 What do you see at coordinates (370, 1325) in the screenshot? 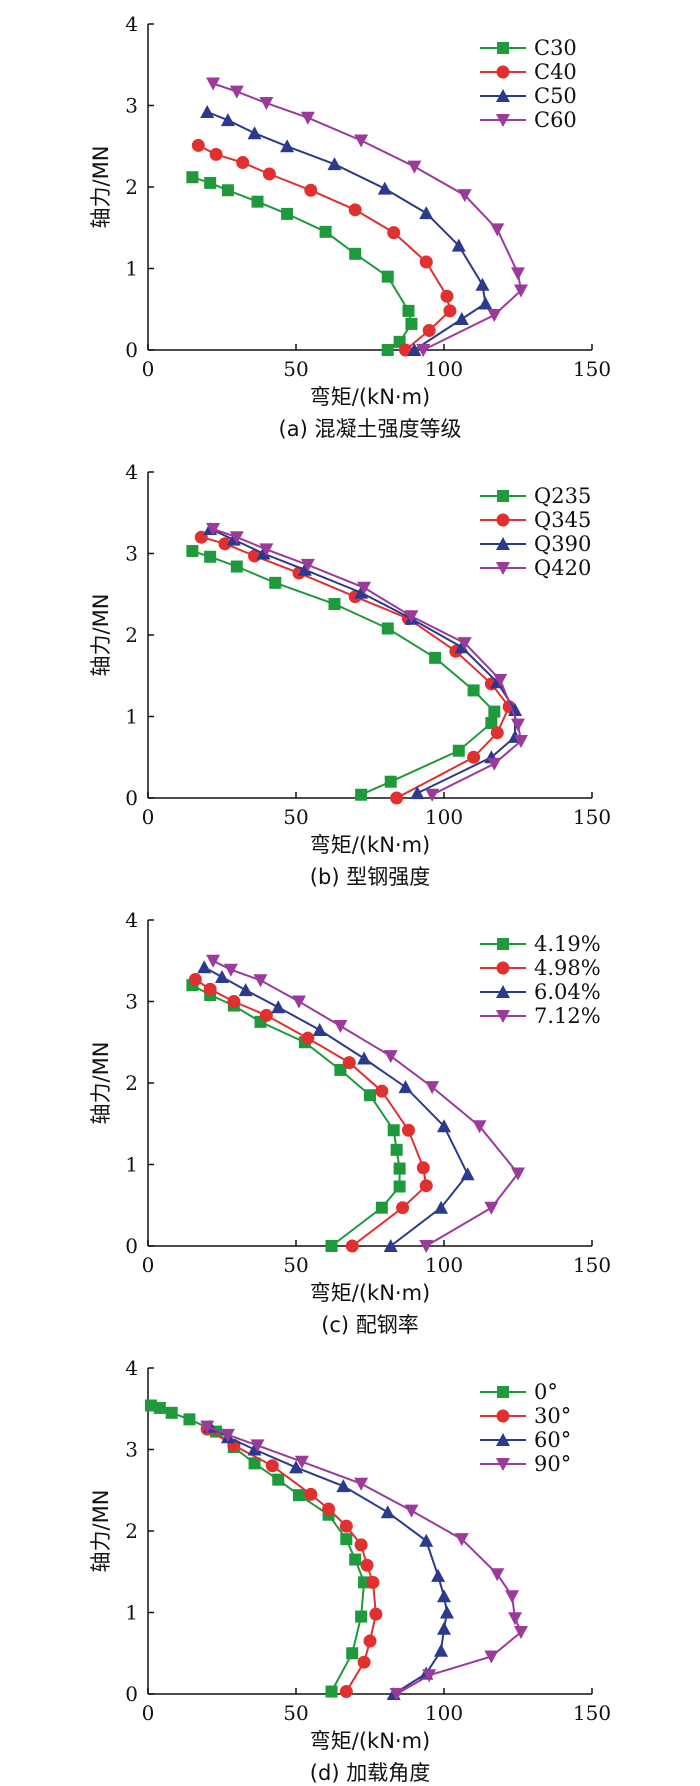
I see `panel-caption: (c) 配钢率` at bounding box center [370, 1325].